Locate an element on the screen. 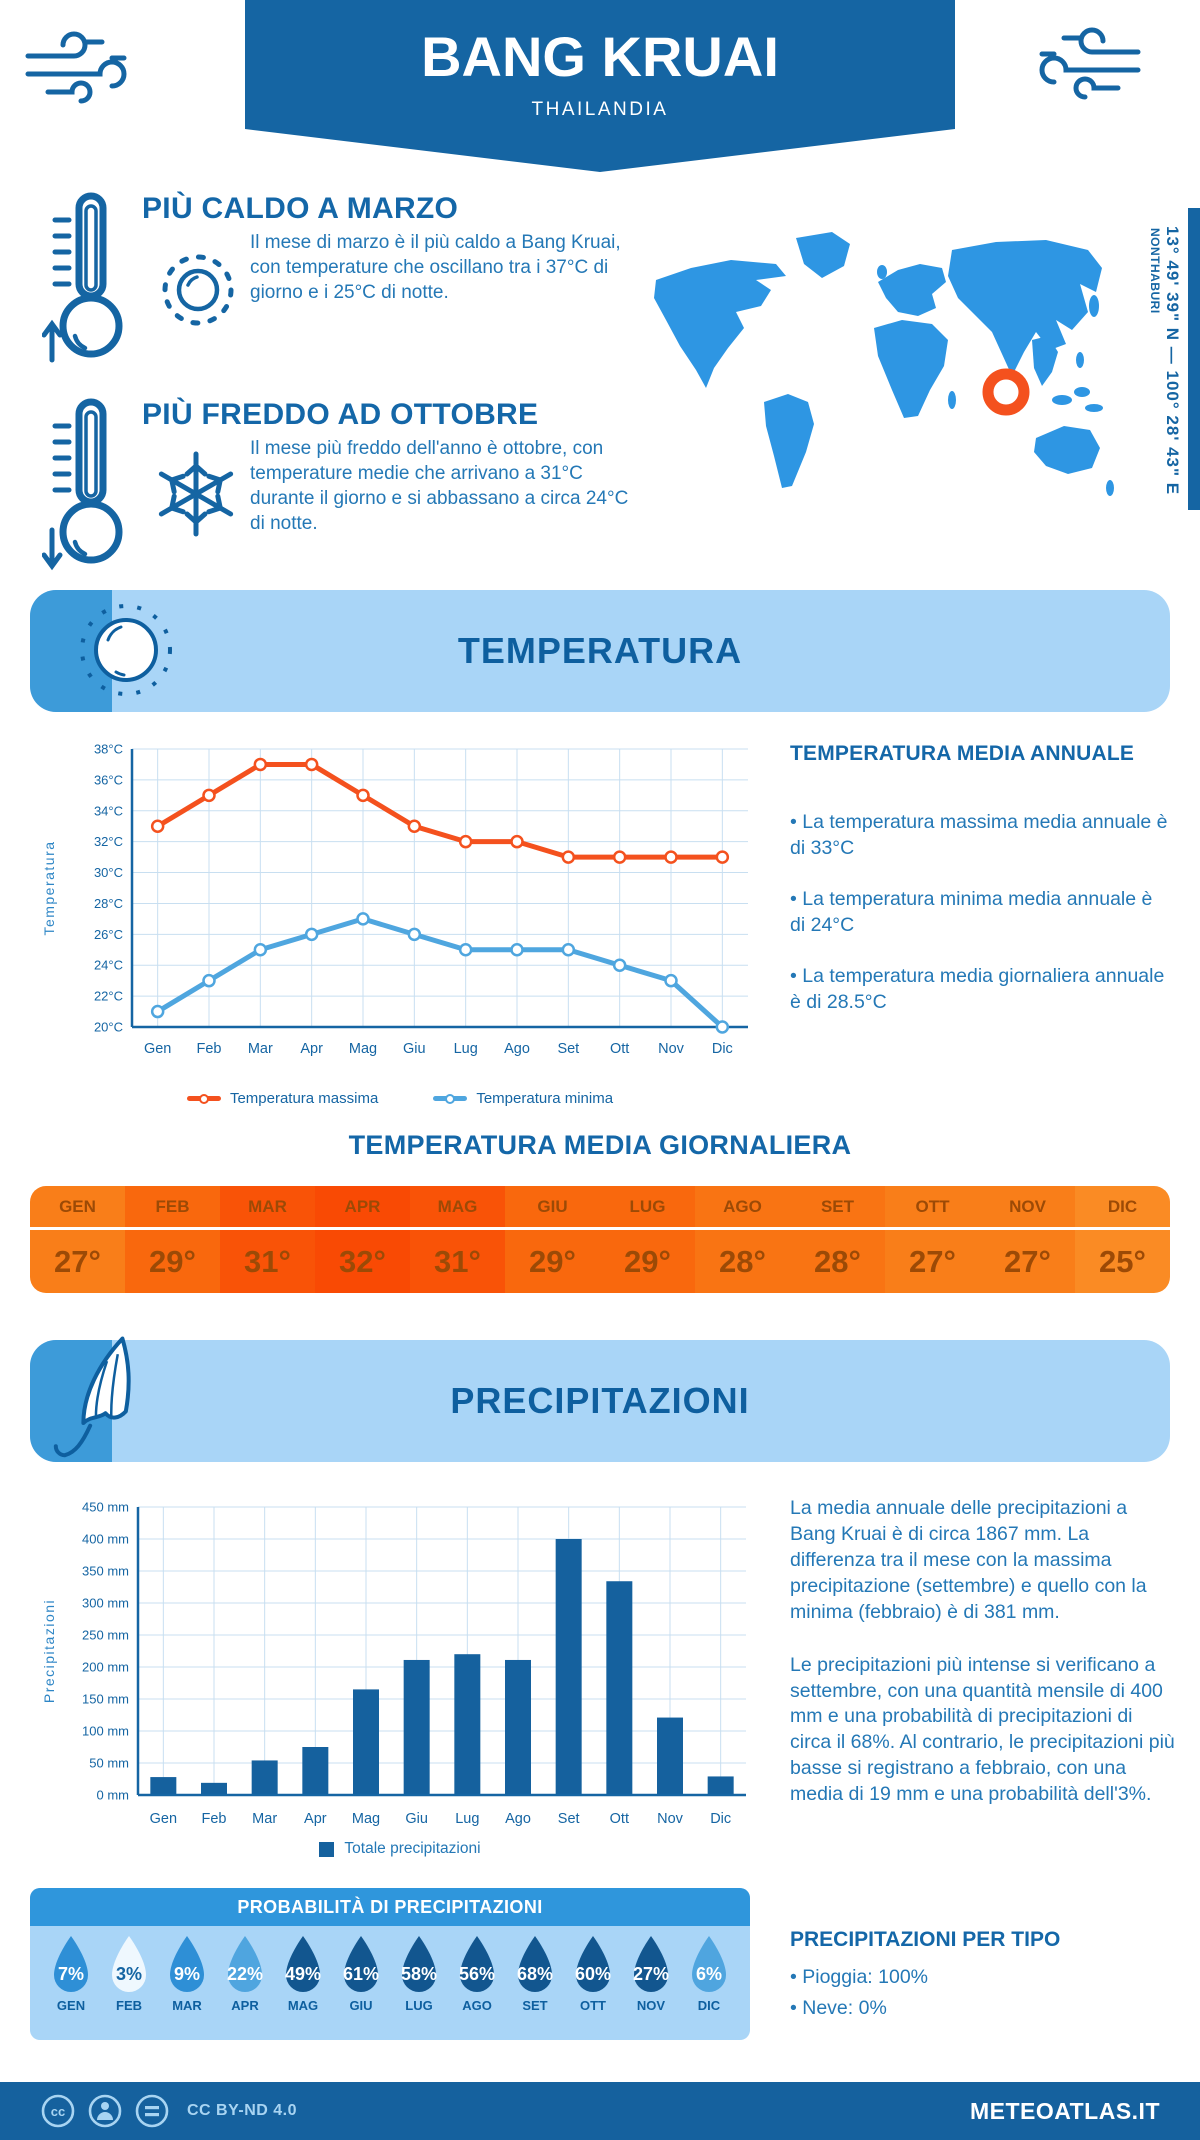  snowflake-icon is located at coordinates (196, 494).